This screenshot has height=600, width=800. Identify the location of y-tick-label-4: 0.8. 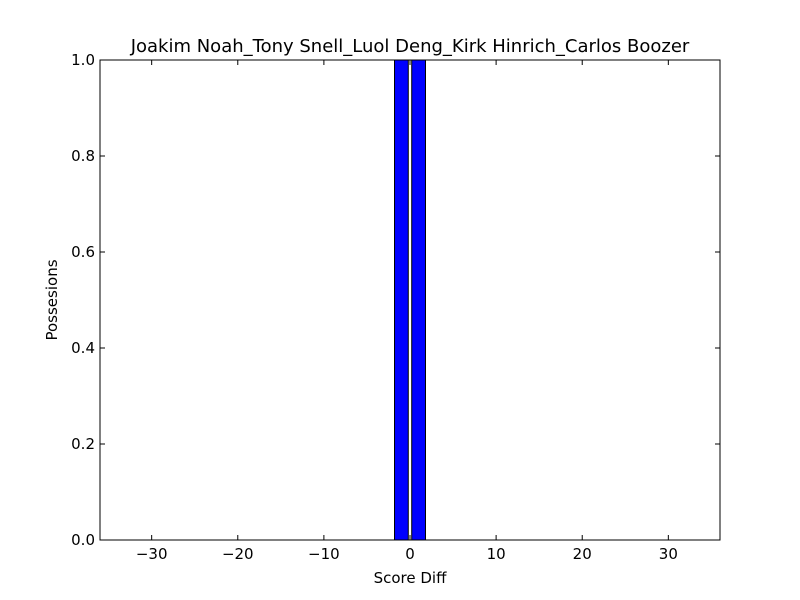
(83, 156).